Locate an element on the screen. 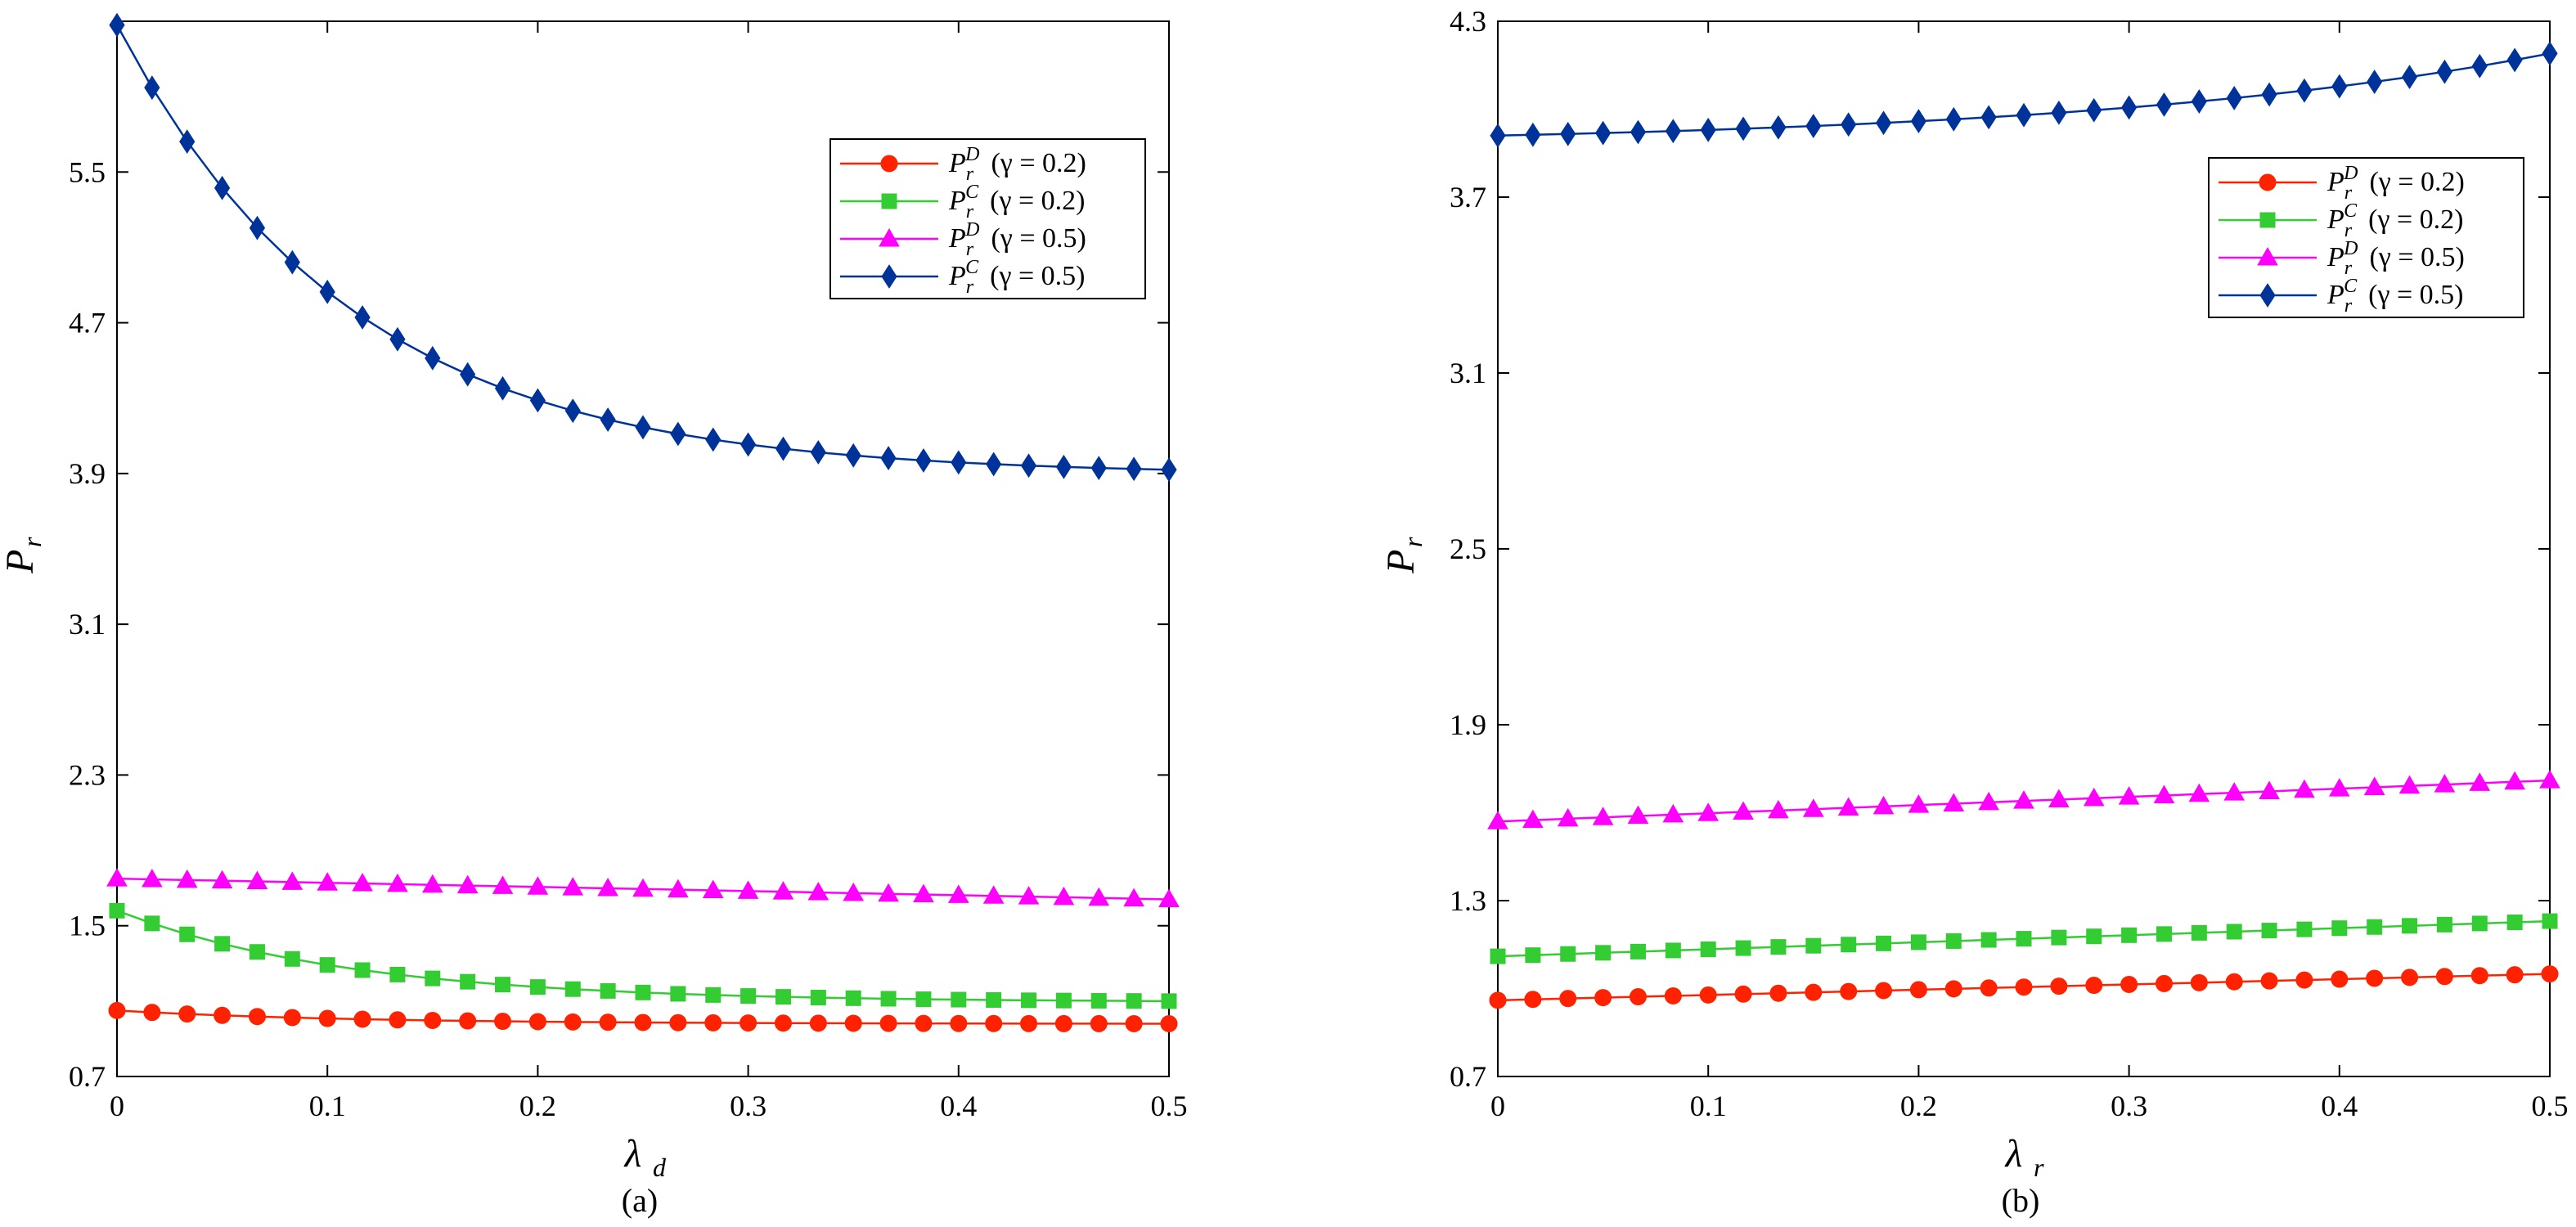 This screenshot has height=1227, width=2576. y-tick-label: 5.5 is located at coordinates (87, 171).